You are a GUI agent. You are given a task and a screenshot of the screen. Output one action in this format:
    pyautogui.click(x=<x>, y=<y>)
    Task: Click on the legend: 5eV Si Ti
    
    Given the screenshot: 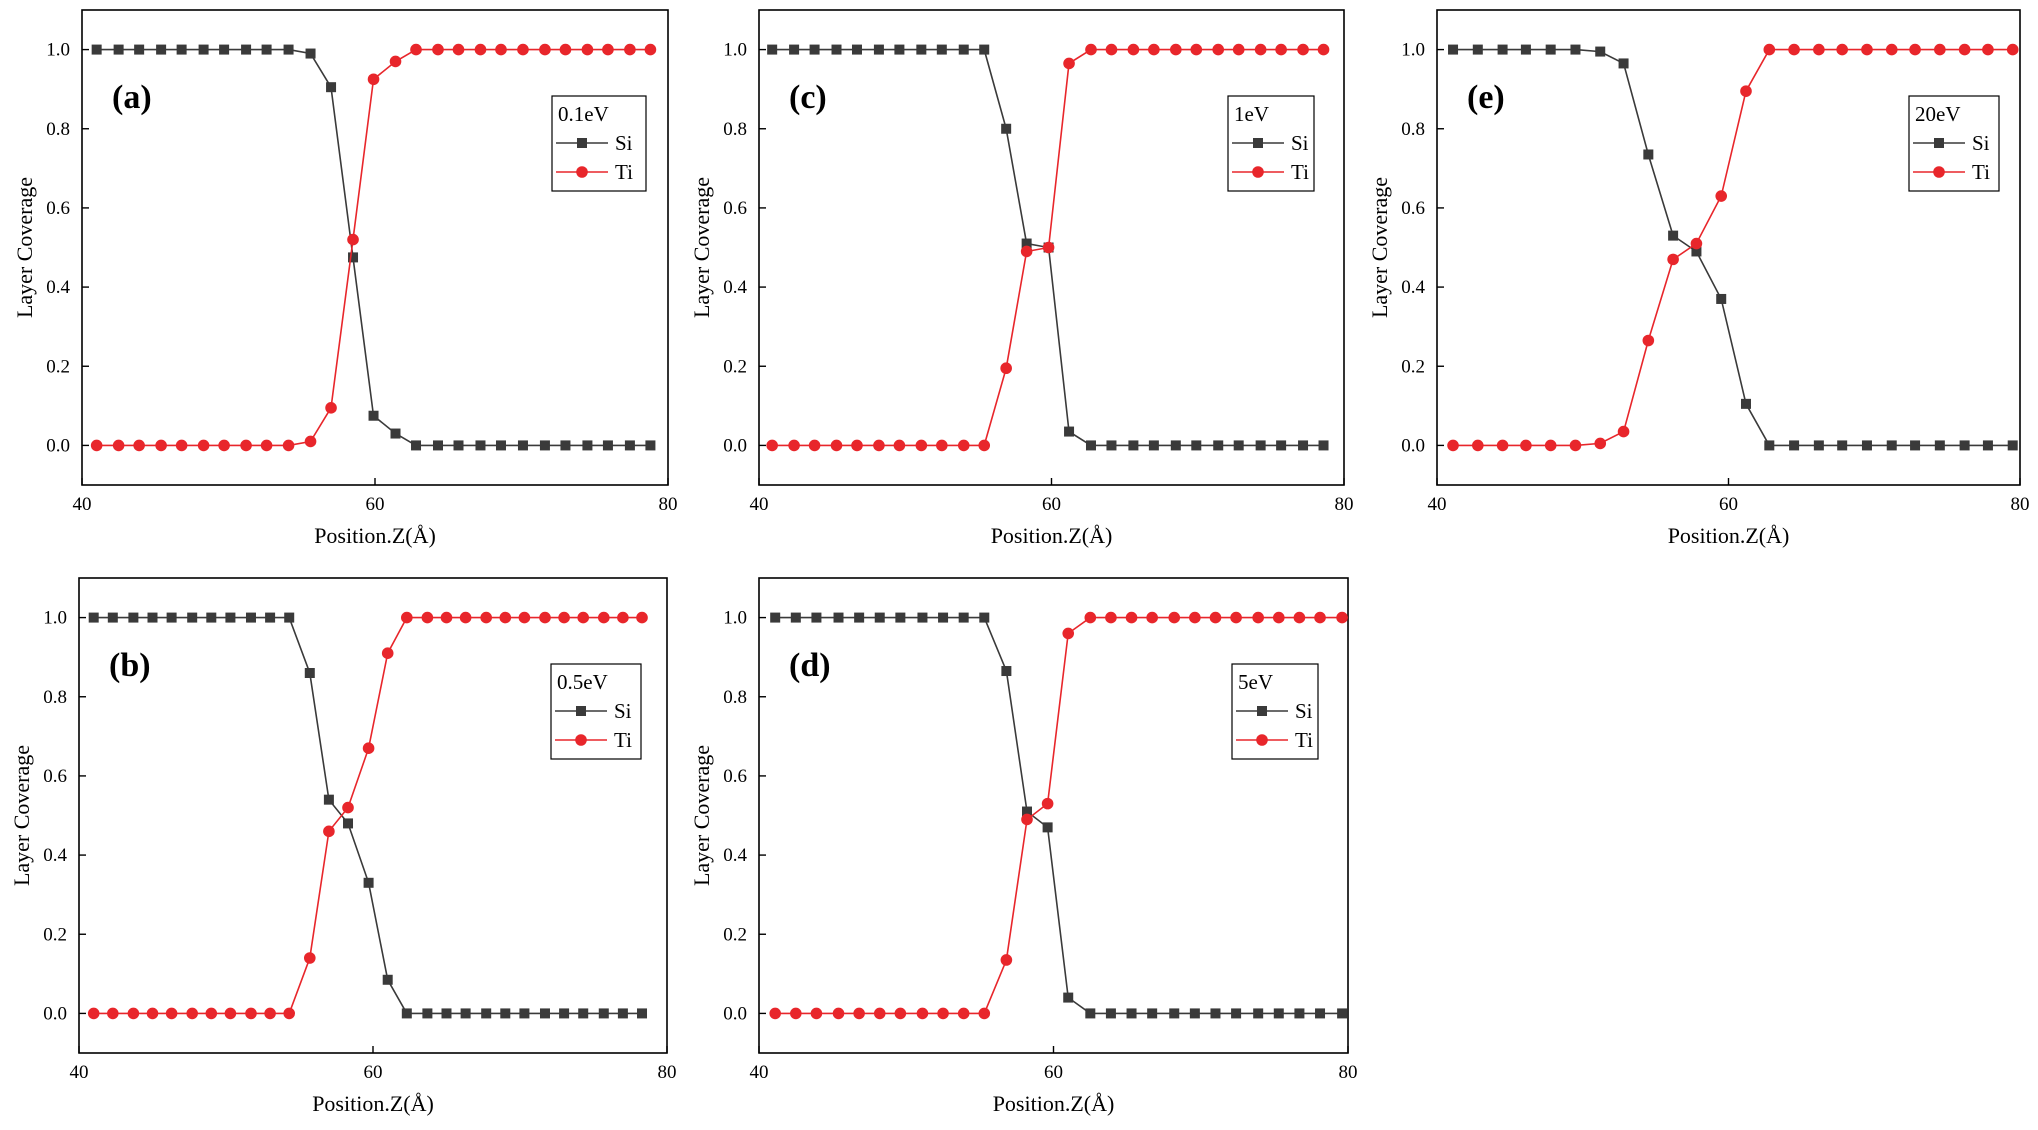 What is the action you would take?
    pyautogui.click(x=1275, y=711)
    